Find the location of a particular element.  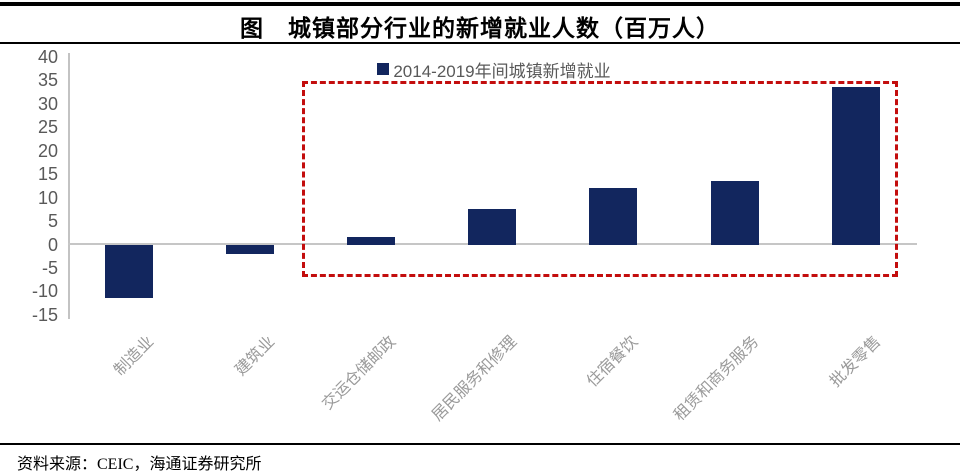

y-axis-tick-label: 10 is located at coordinates (47, 197).